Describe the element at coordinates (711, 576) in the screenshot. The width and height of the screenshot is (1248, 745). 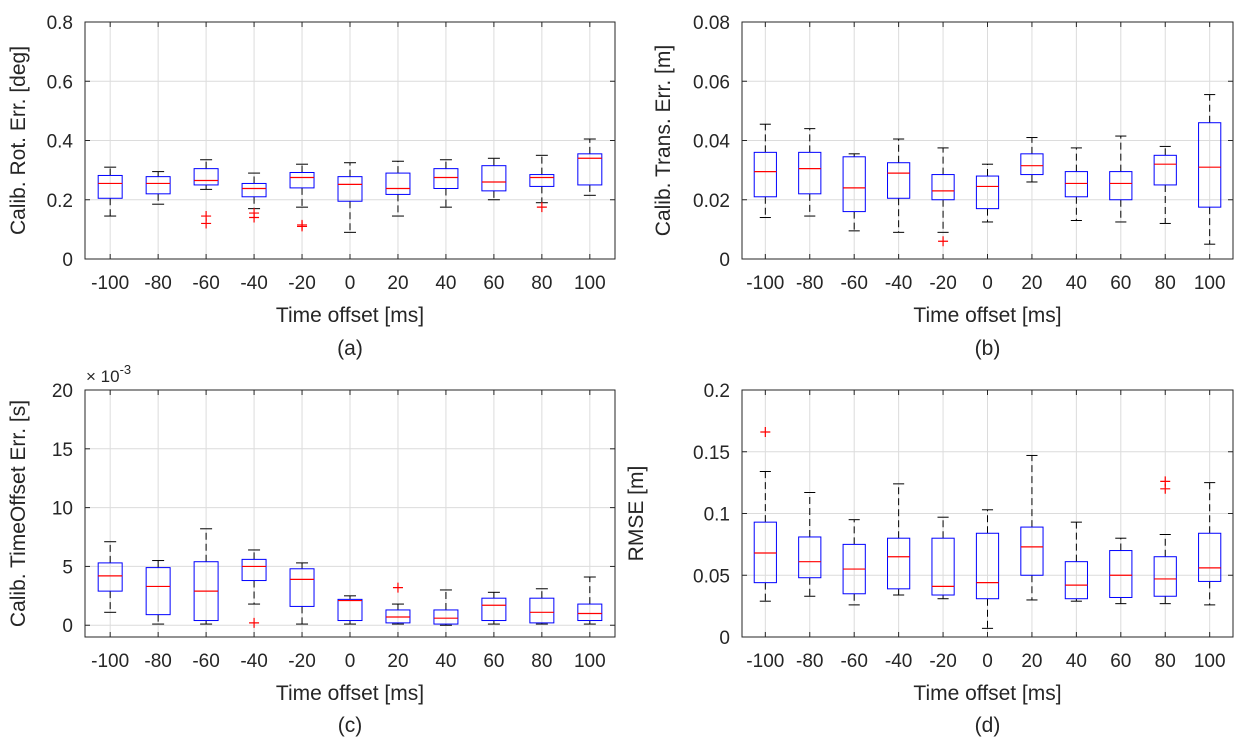
I see `y-tick-label: 0.05` at that location.